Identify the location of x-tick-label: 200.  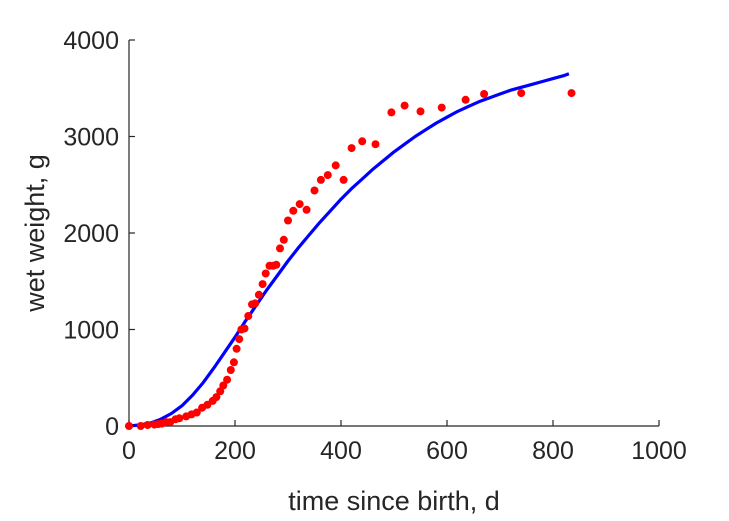
(235, 451).